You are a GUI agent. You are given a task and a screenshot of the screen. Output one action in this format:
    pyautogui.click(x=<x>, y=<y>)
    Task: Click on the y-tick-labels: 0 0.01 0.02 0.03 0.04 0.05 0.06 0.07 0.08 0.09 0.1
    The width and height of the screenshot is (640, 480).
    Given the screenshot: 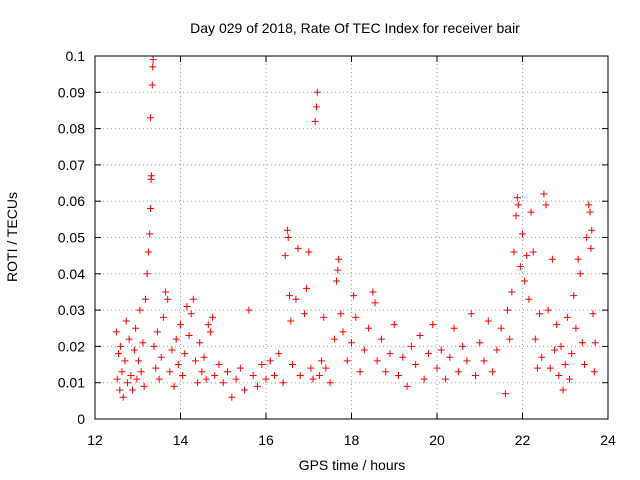 What is the action you would take?
    pyautogui.click(x=71, y=237)
    